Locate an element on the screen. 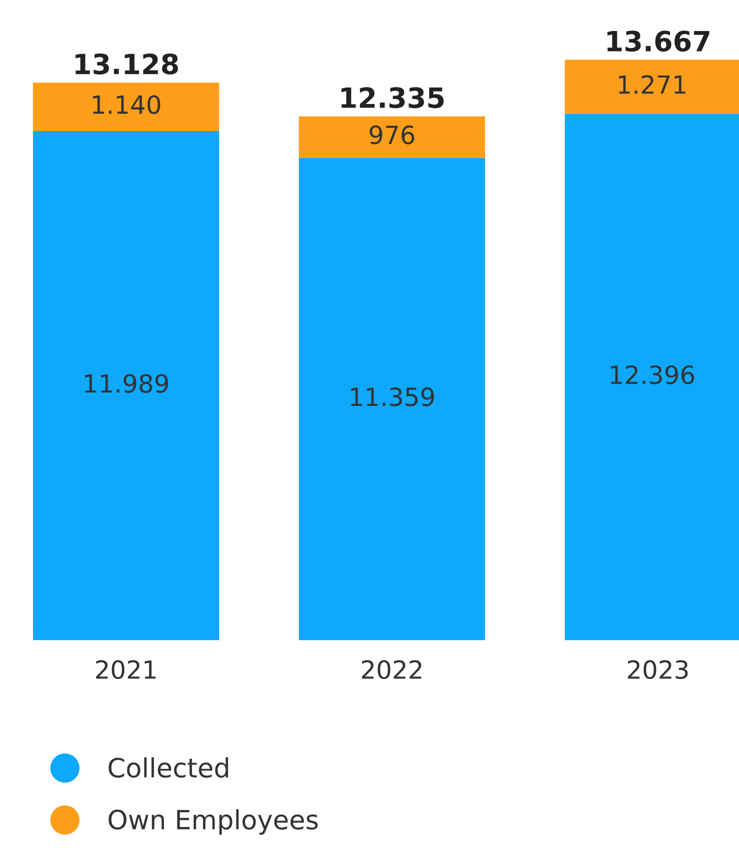 This screenshot has width=739, height=848. data-label: 976 is located at coordinates (392, 134).